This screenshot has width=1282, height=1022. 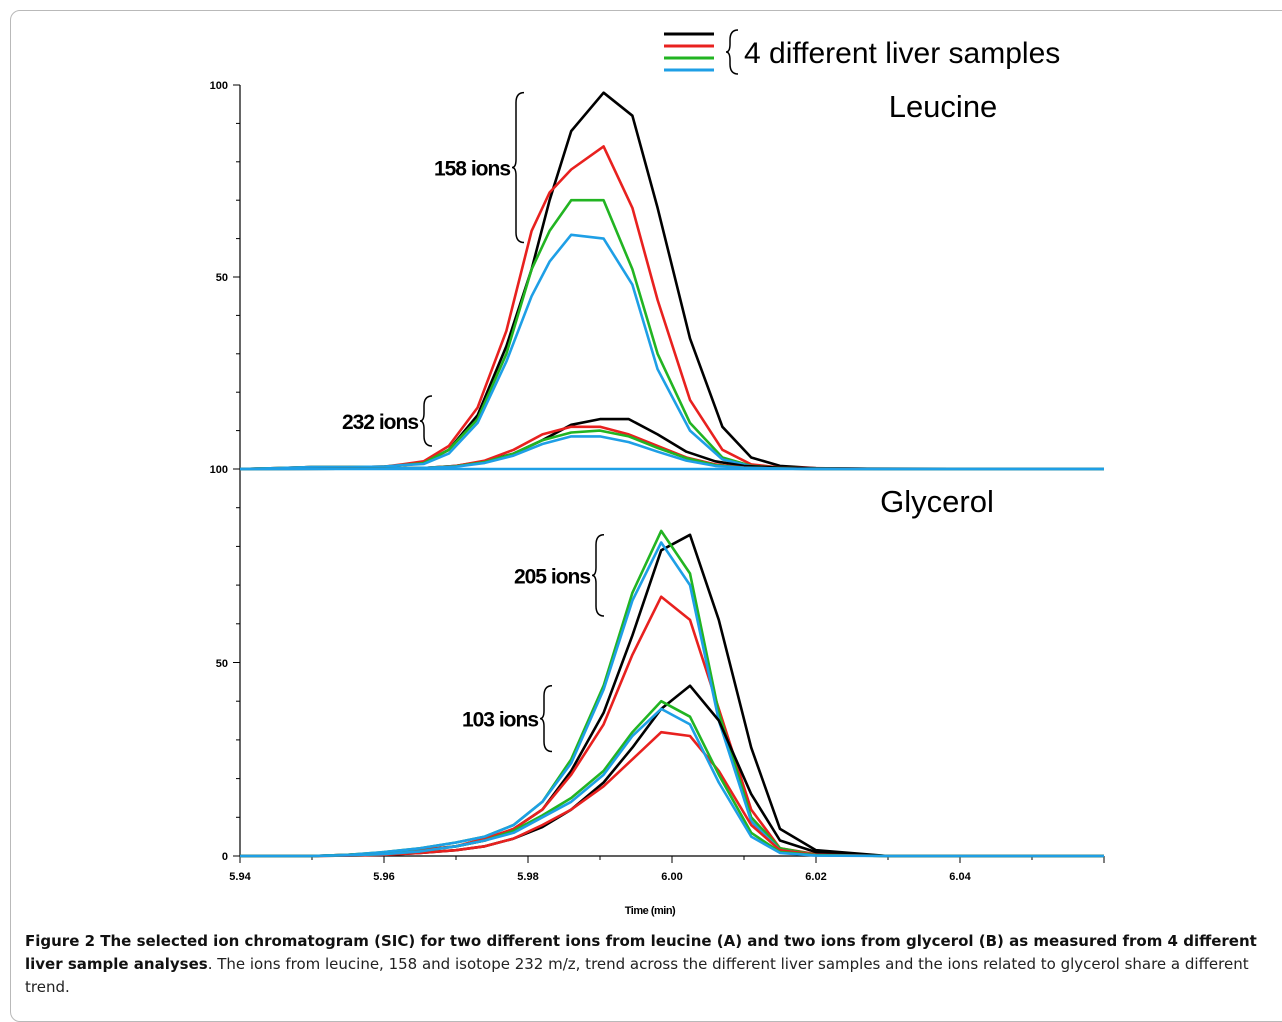 I want to click on panel-title: Leucine, so click(x=943, y=106).